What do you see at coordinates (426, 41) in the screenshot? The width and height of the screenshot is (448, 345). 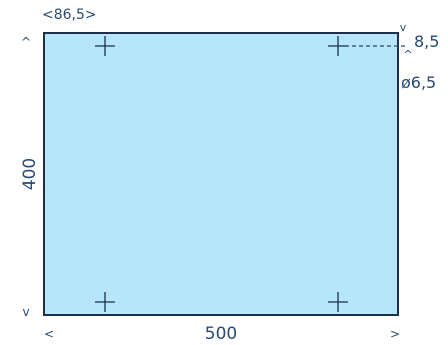 I see `hole-offset-y-label: 8,5` at bounding box center [426, 41].